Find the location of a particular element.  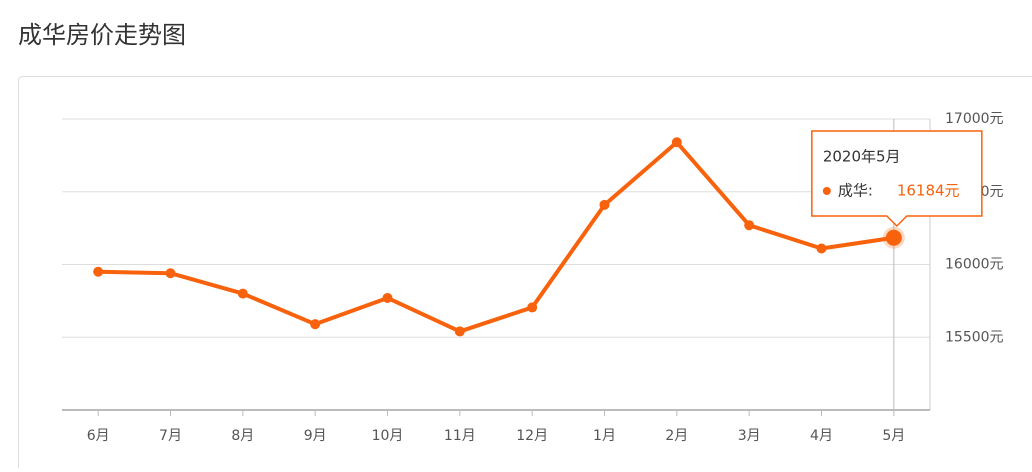

x-tick-label: 4月 is located at coordinates (821, 436).